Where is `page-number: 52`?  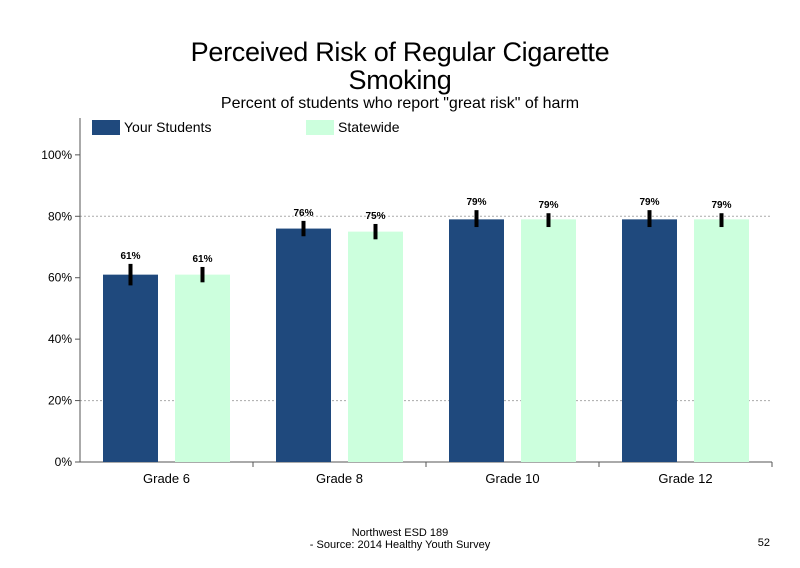 page-number: 52 is located at coordinates (763, 543).